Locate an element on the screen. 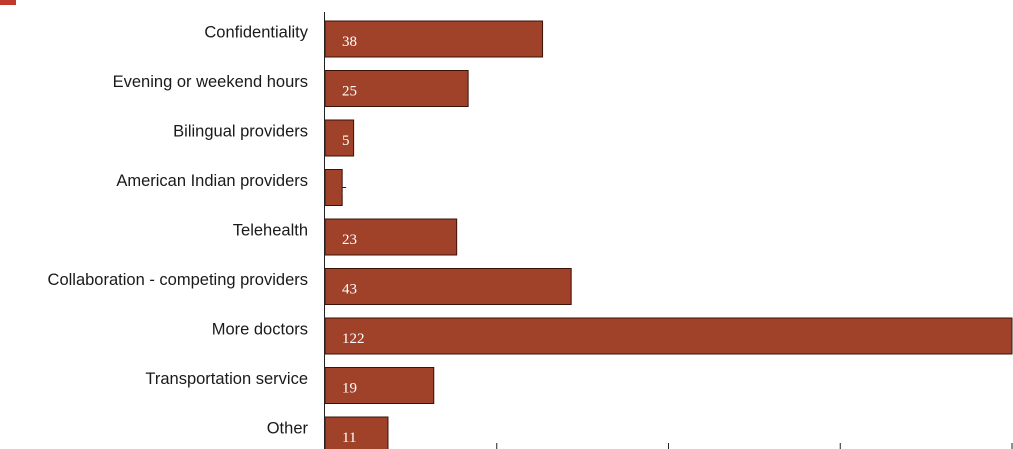 This screenshot has height=449, width=1013. value-label: 5 is located at coordinates (346, 141).